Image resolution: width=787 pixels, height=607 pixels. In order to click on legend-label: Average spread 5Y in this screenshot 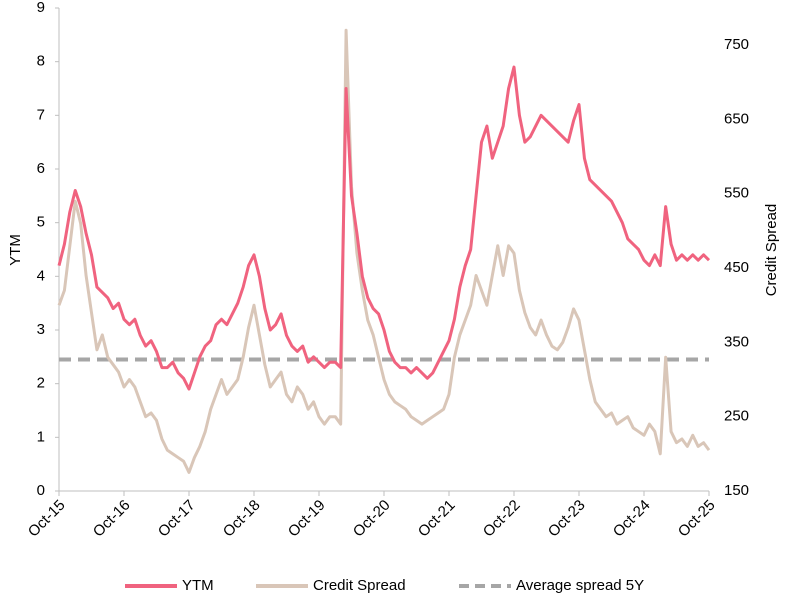, I will do `click(580, 585)`.